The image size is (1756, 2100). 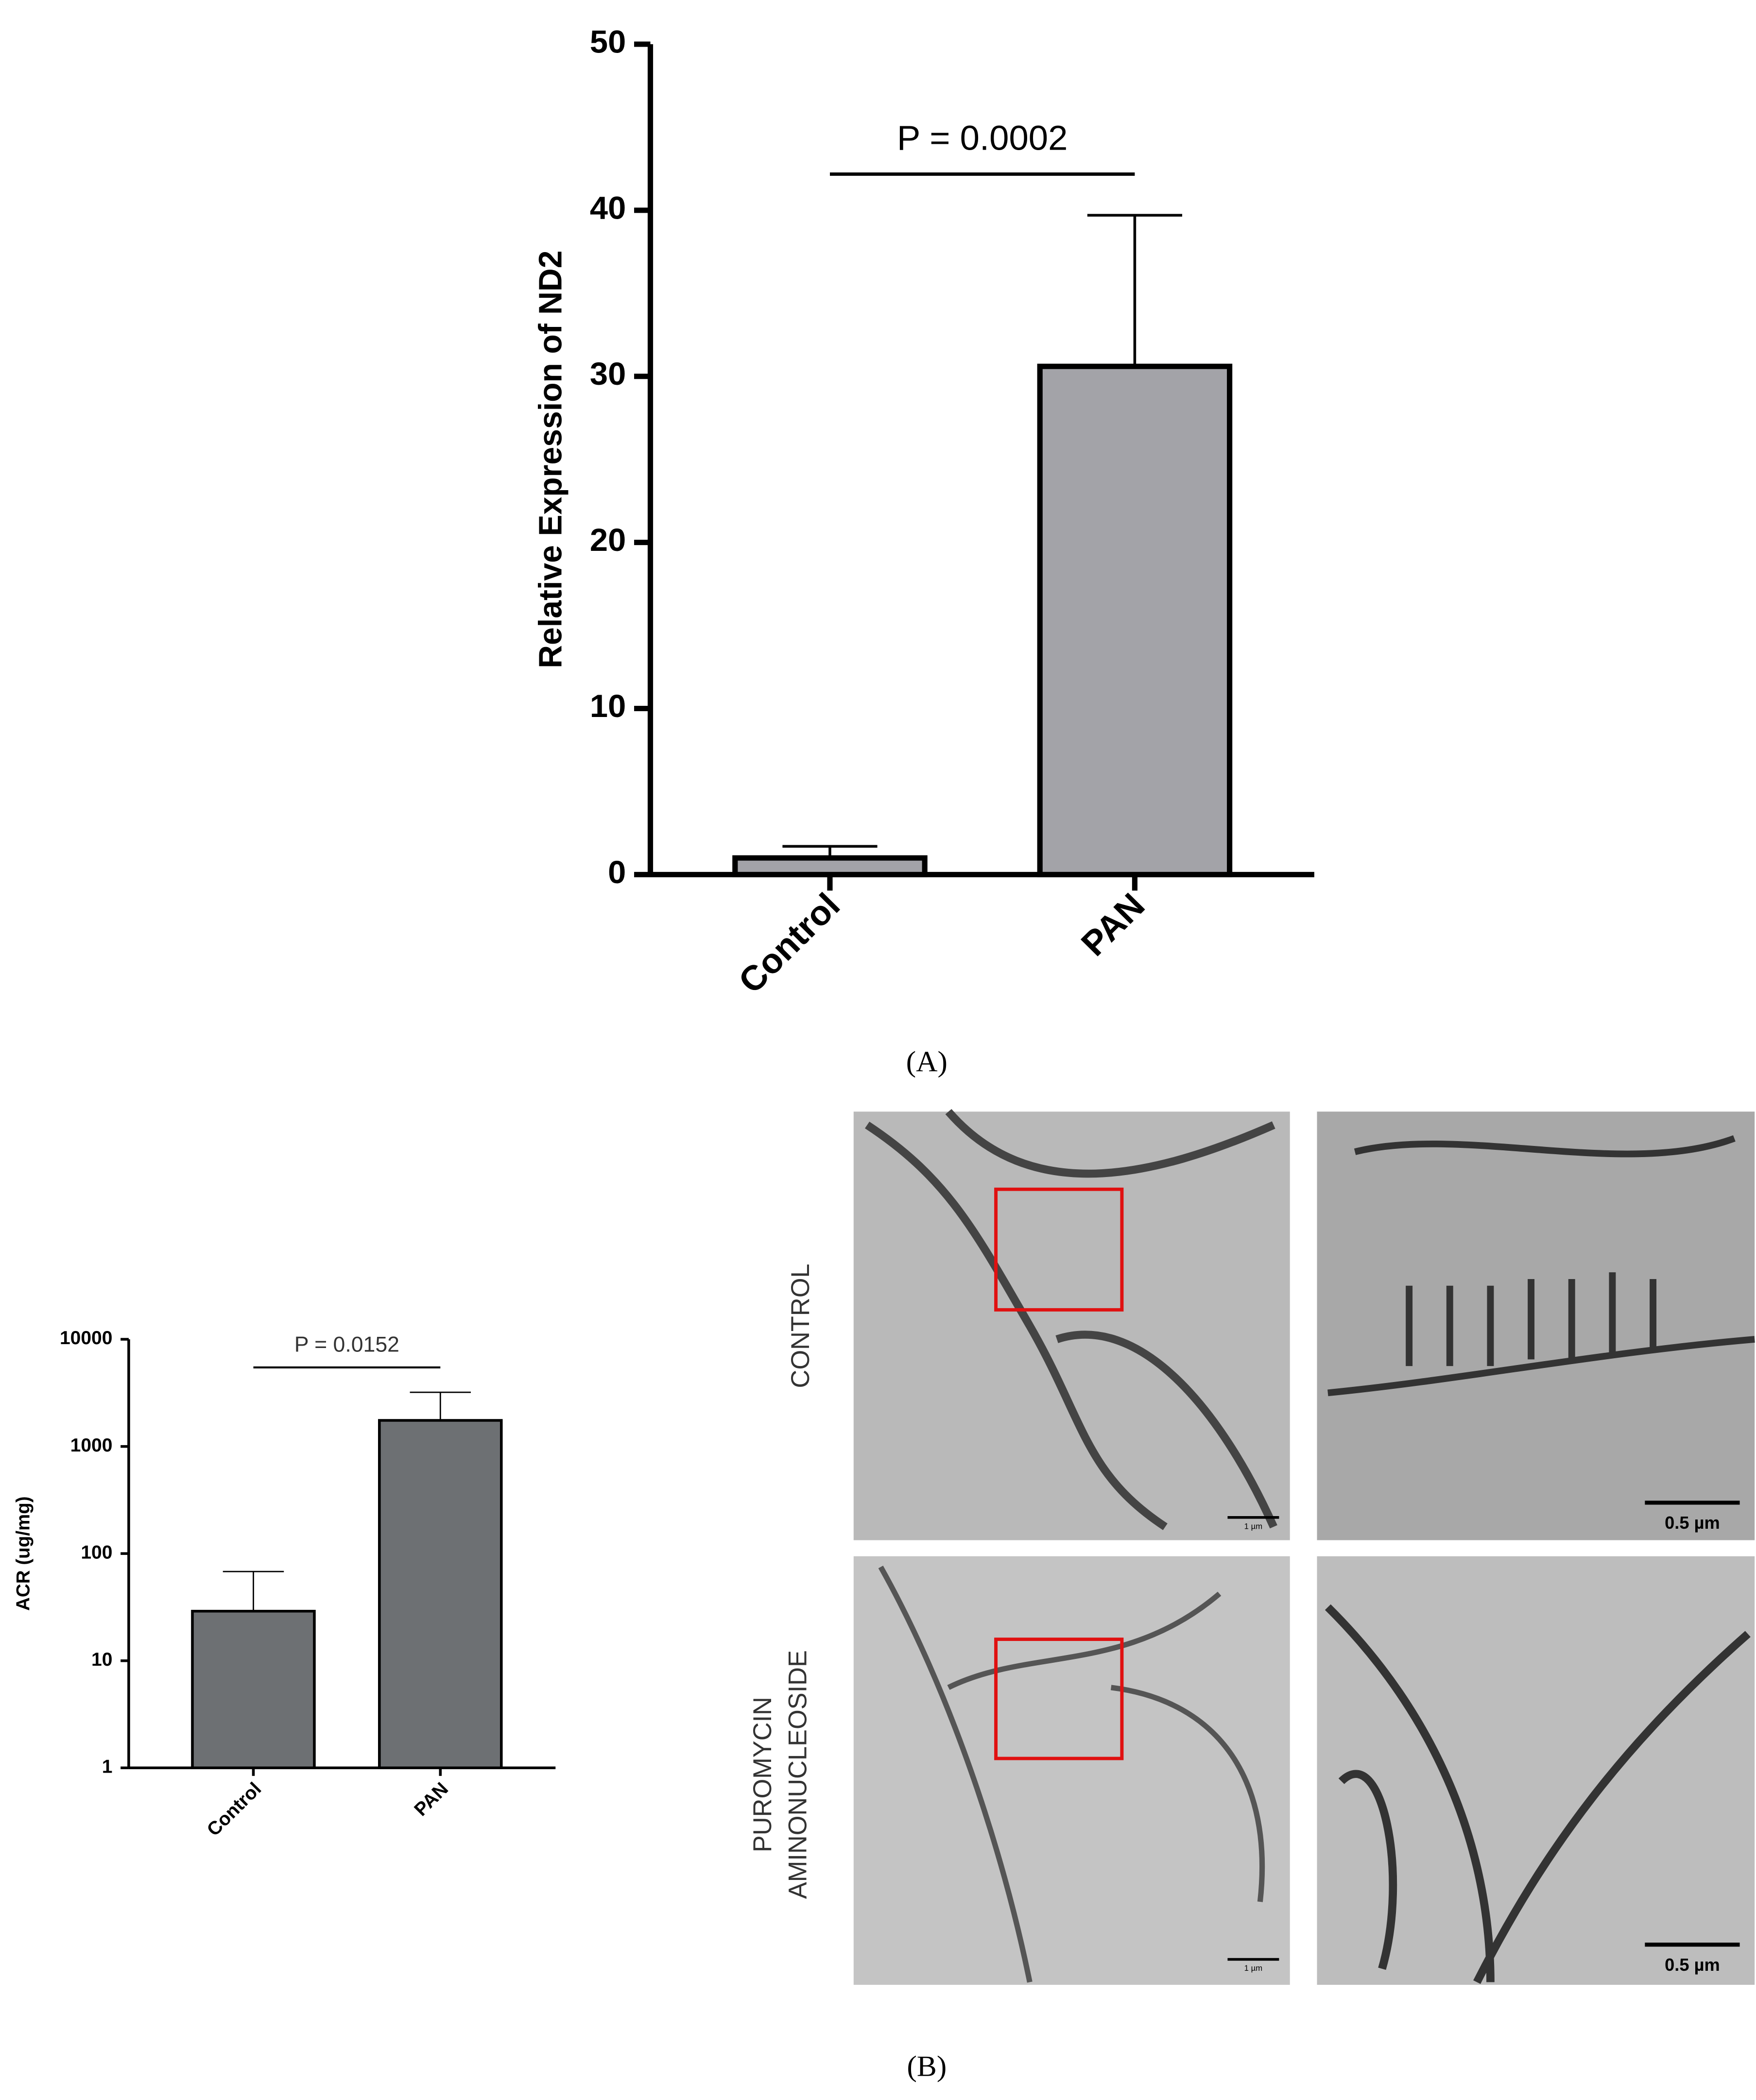 What do you see at coordinates (24, 1554) in the screenshot?
I see `y-axis-label: ACR (ug/mg)` at bounding box center [24, 1554].